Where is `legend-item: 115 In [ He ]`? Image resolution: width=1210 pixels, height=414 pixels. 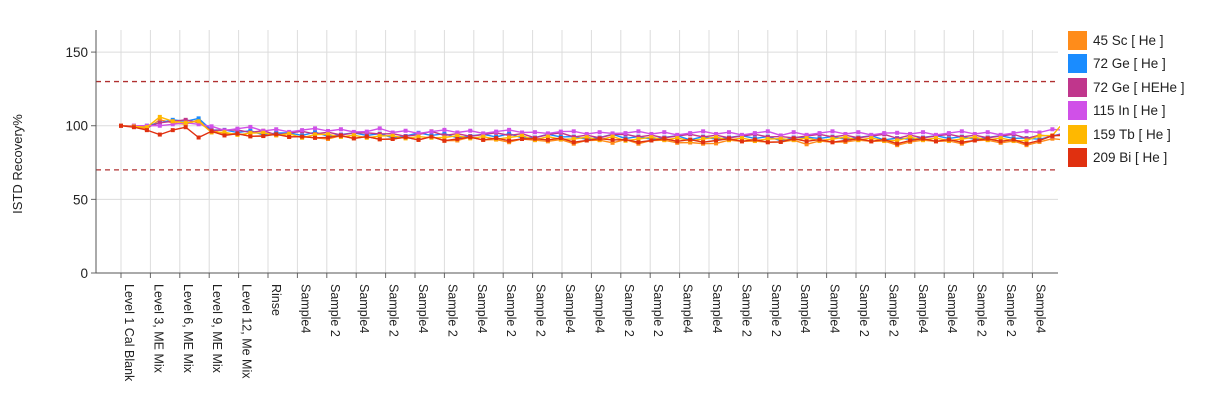
legend-item: 115 In [ He ] is located at coordinates (1138, 111).